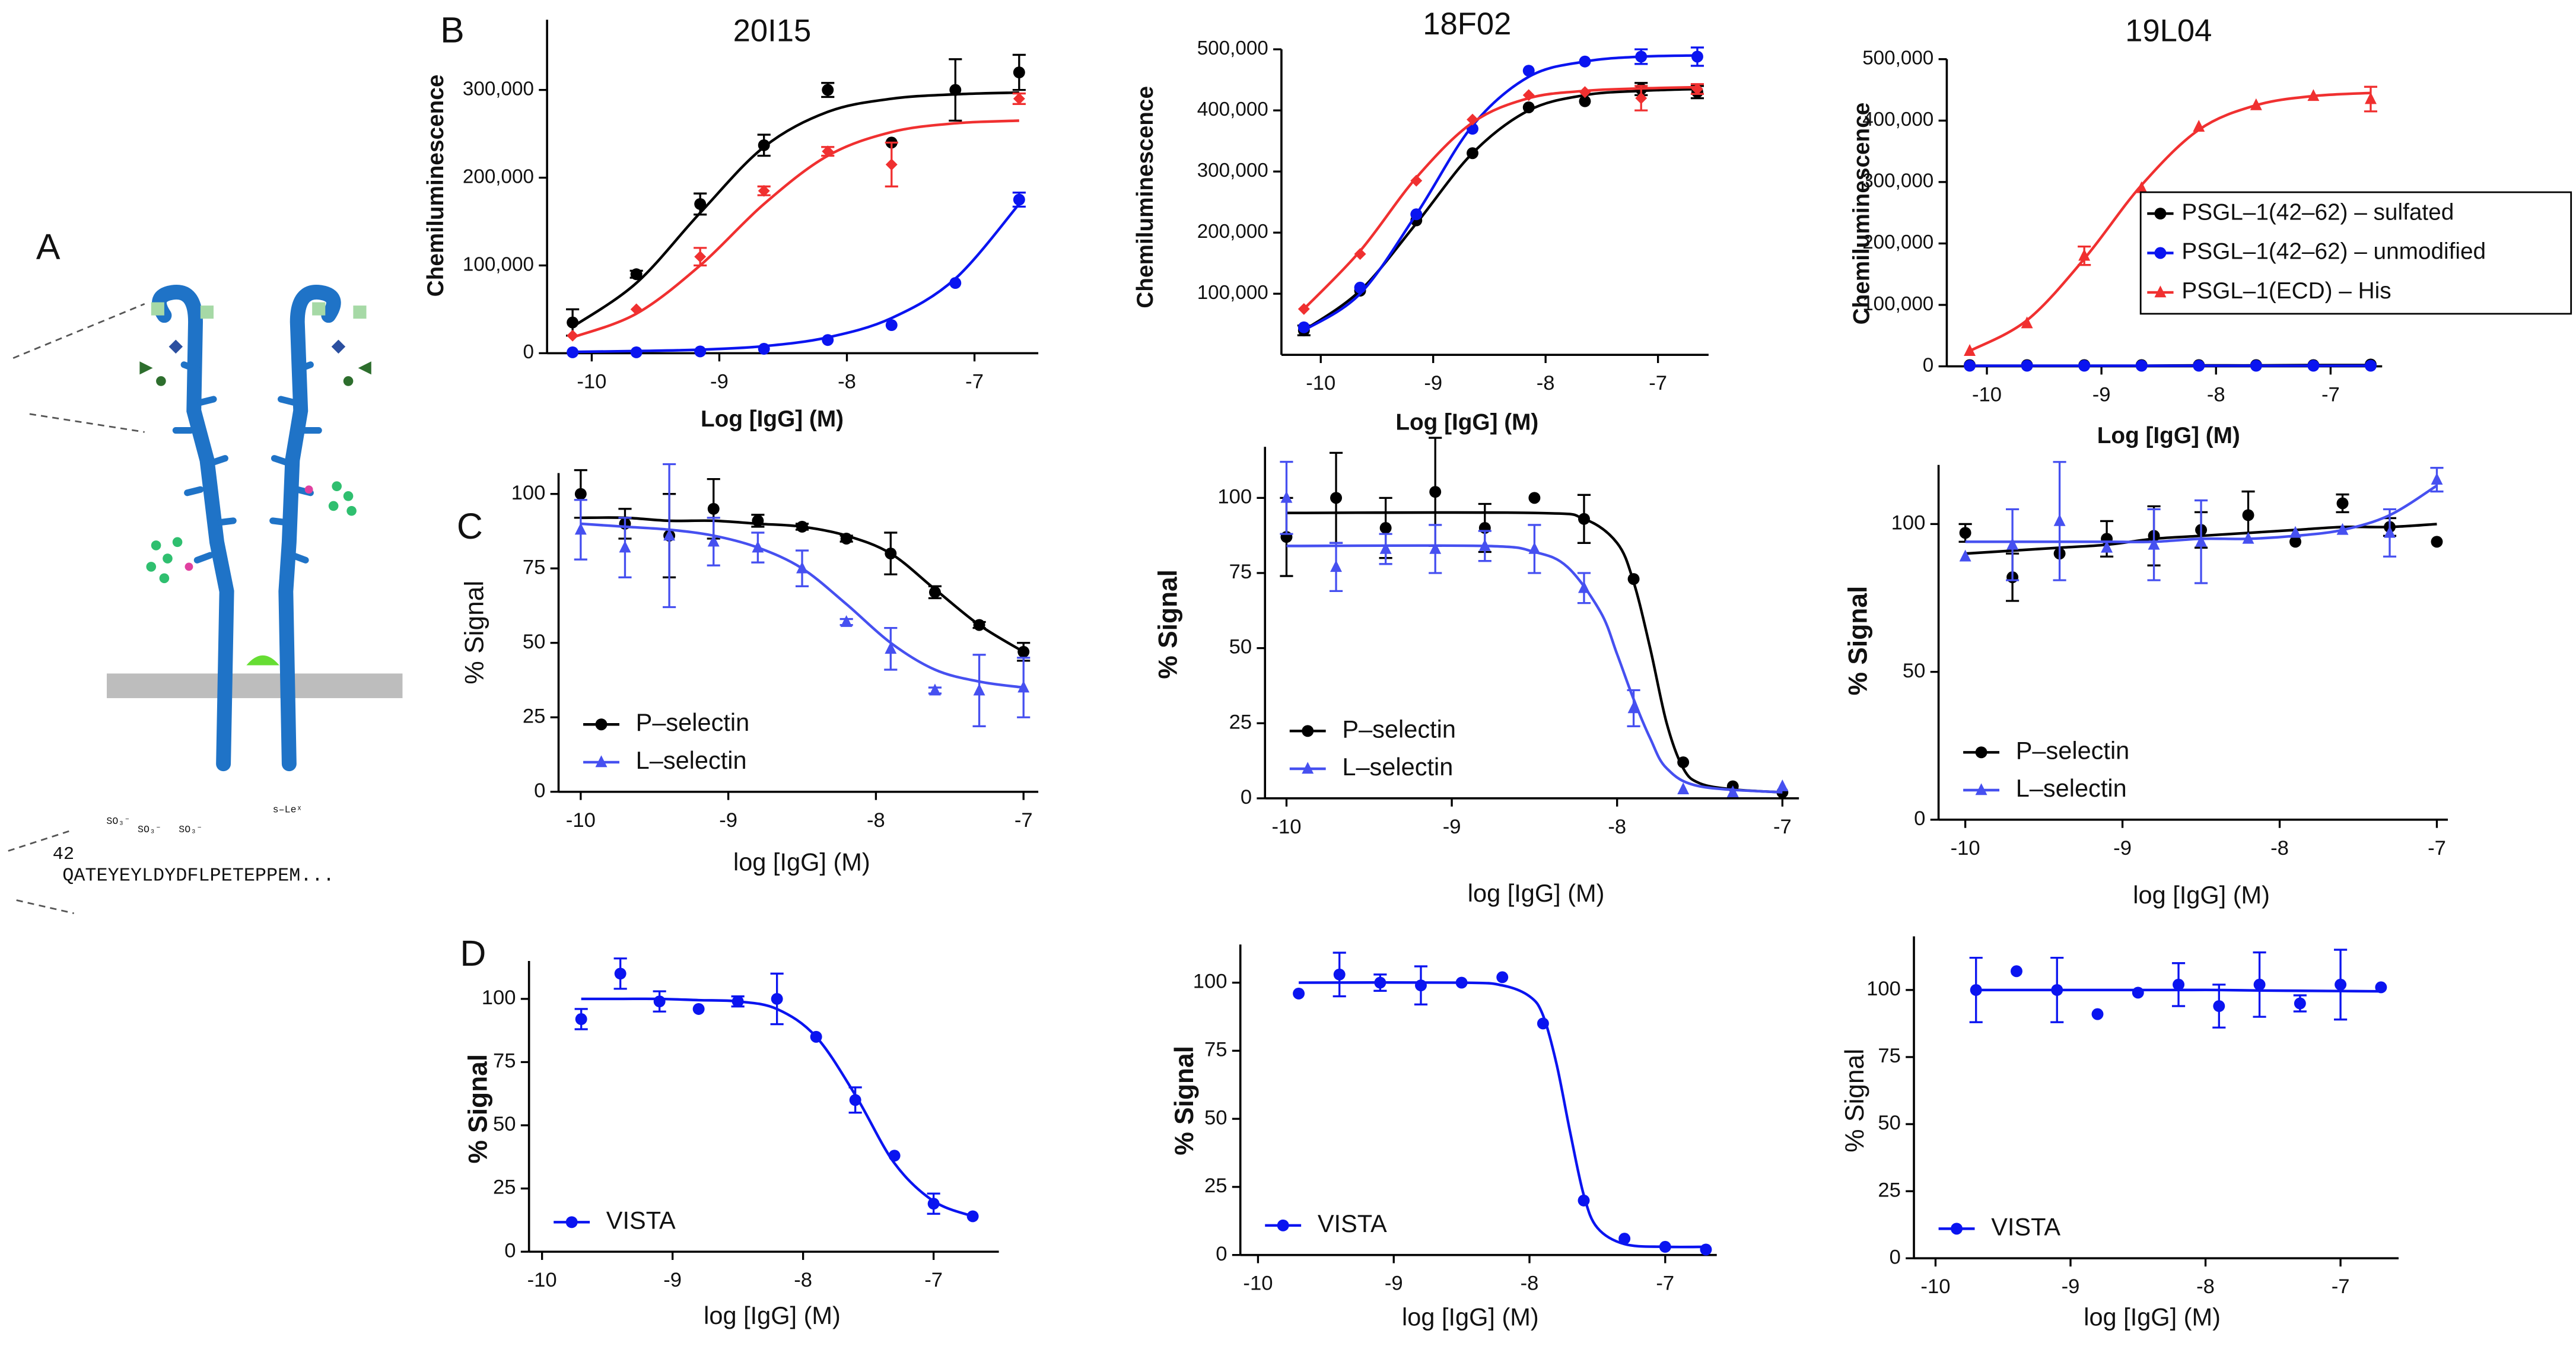  I want to click on modification: s–Leˣ, so click(288, 810).